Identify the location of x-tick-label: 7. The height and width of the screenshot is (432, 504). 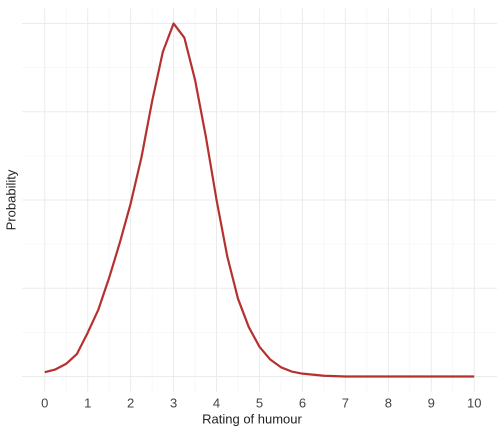
(345, 402).